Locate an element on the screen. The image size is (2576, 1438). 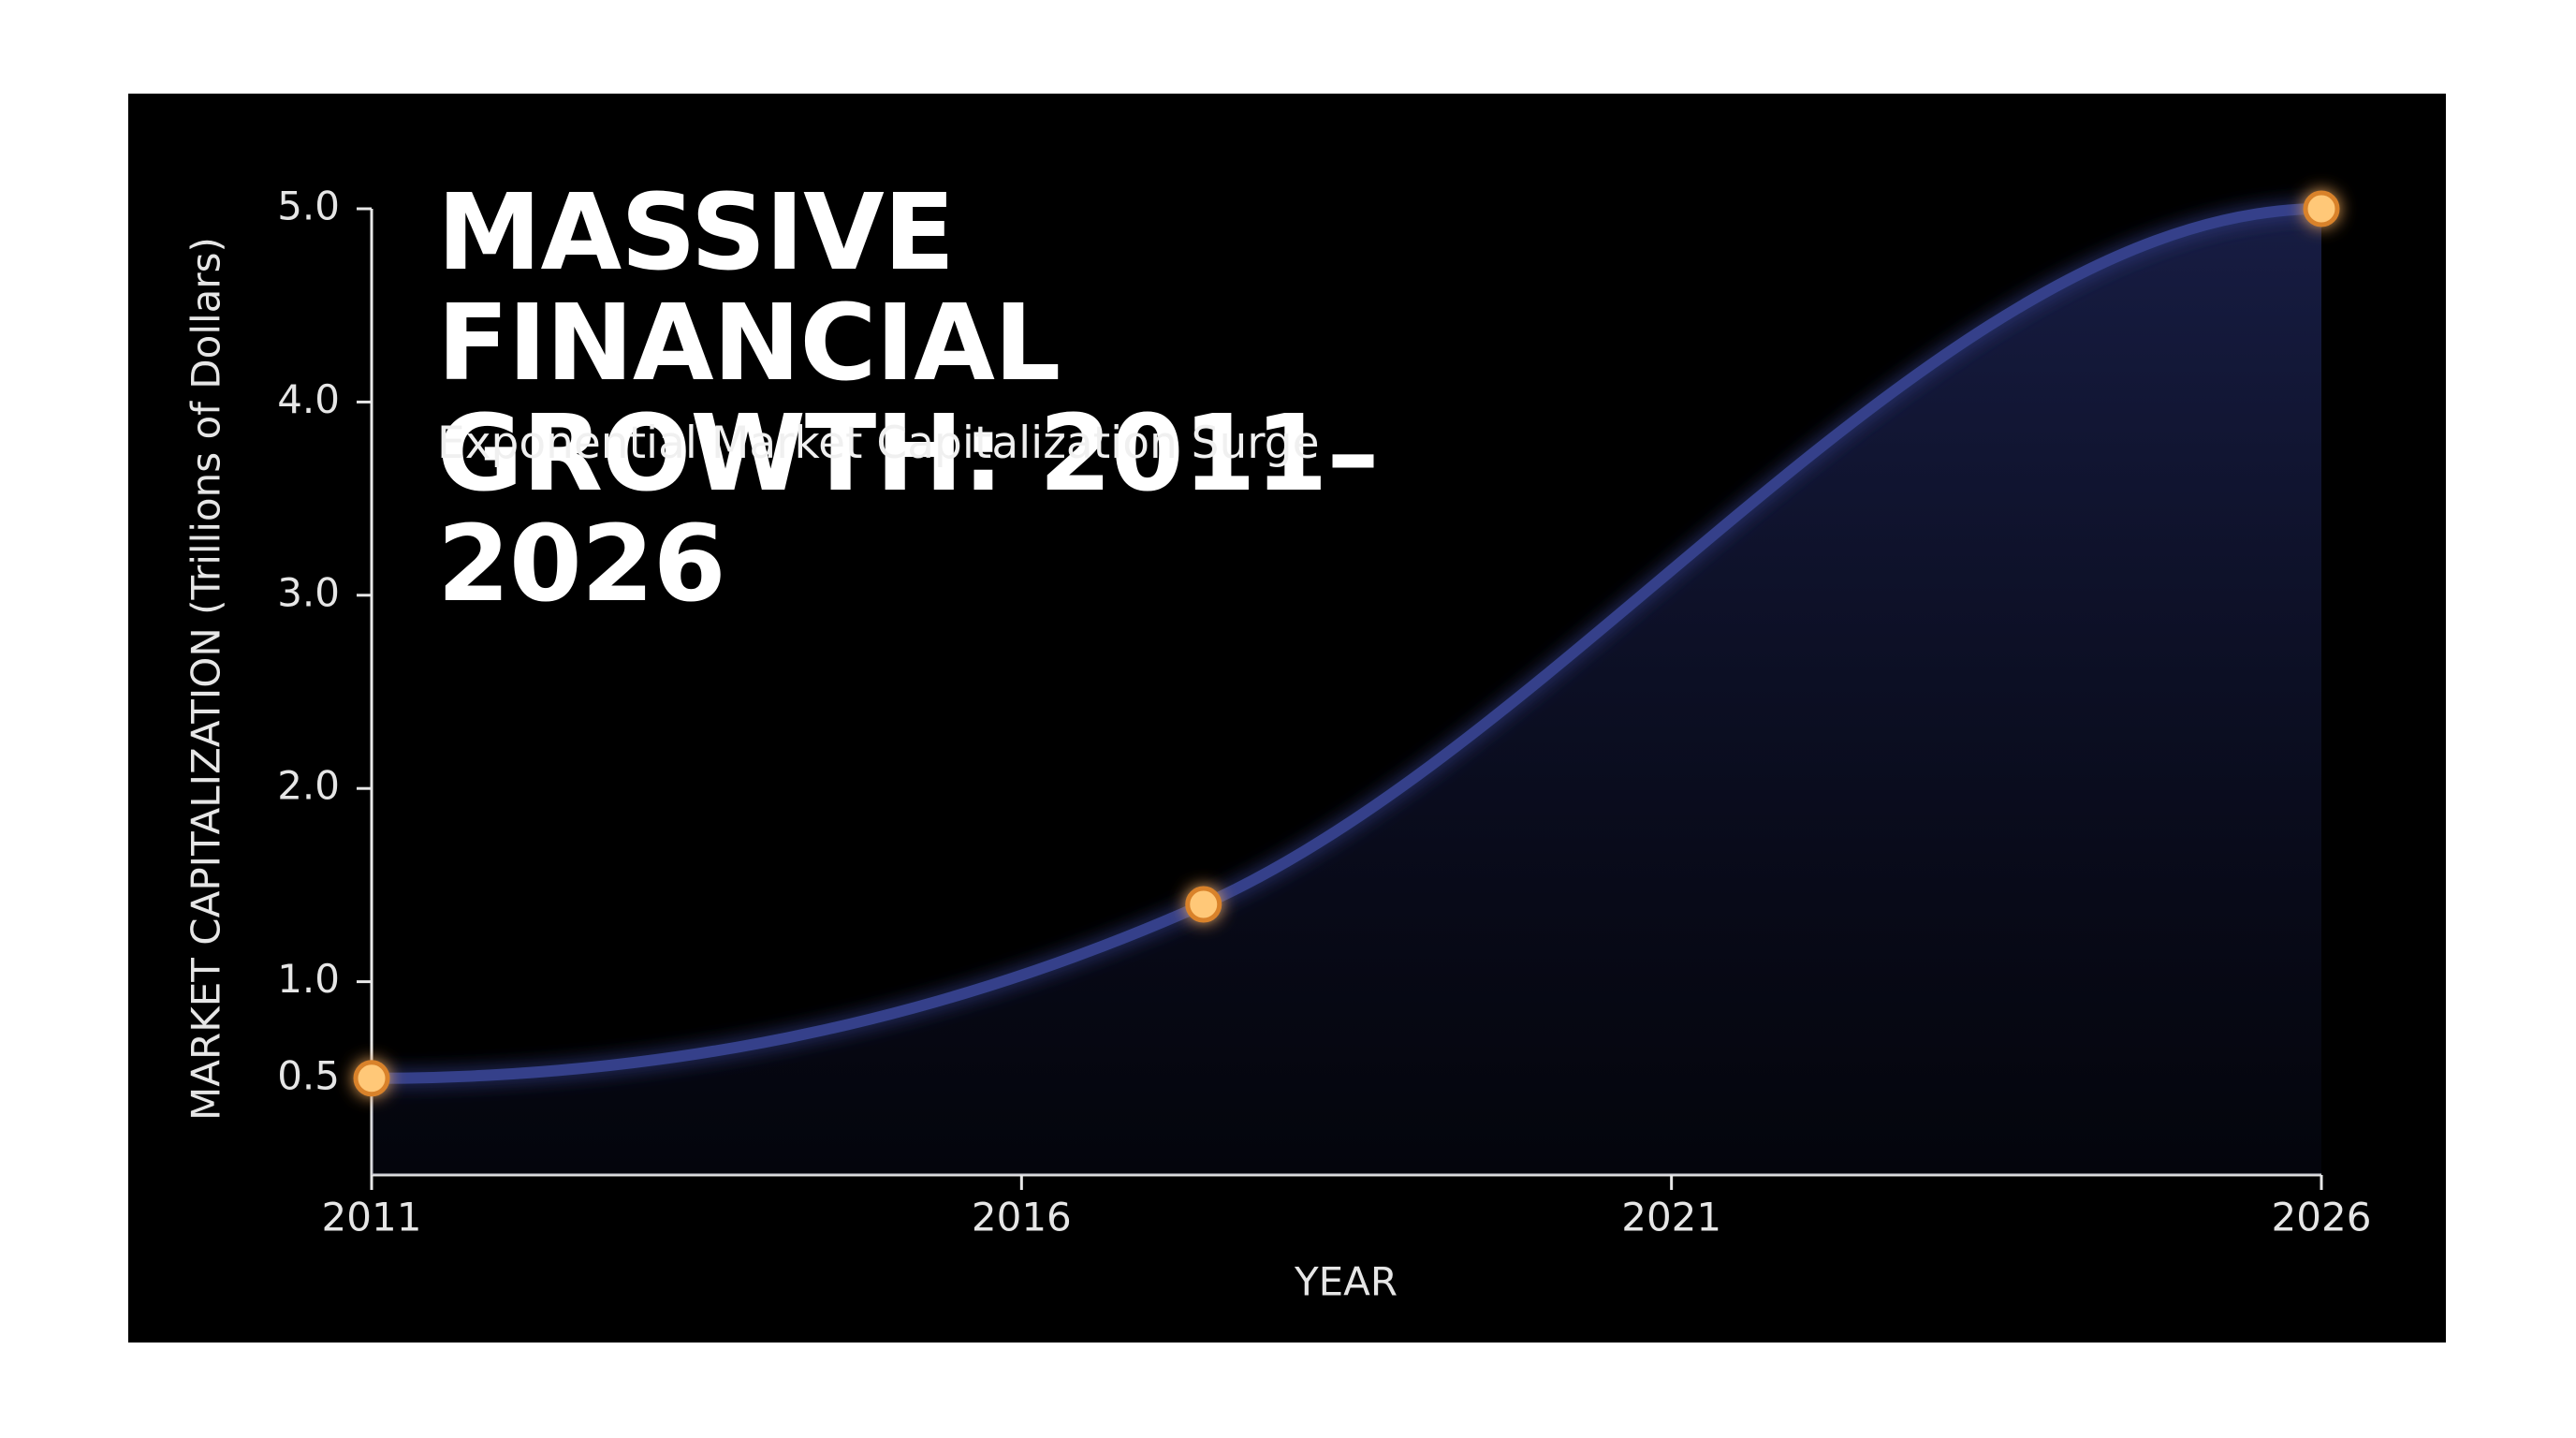
y-tick-label: 5.0 is located at coordinates (308, 206).